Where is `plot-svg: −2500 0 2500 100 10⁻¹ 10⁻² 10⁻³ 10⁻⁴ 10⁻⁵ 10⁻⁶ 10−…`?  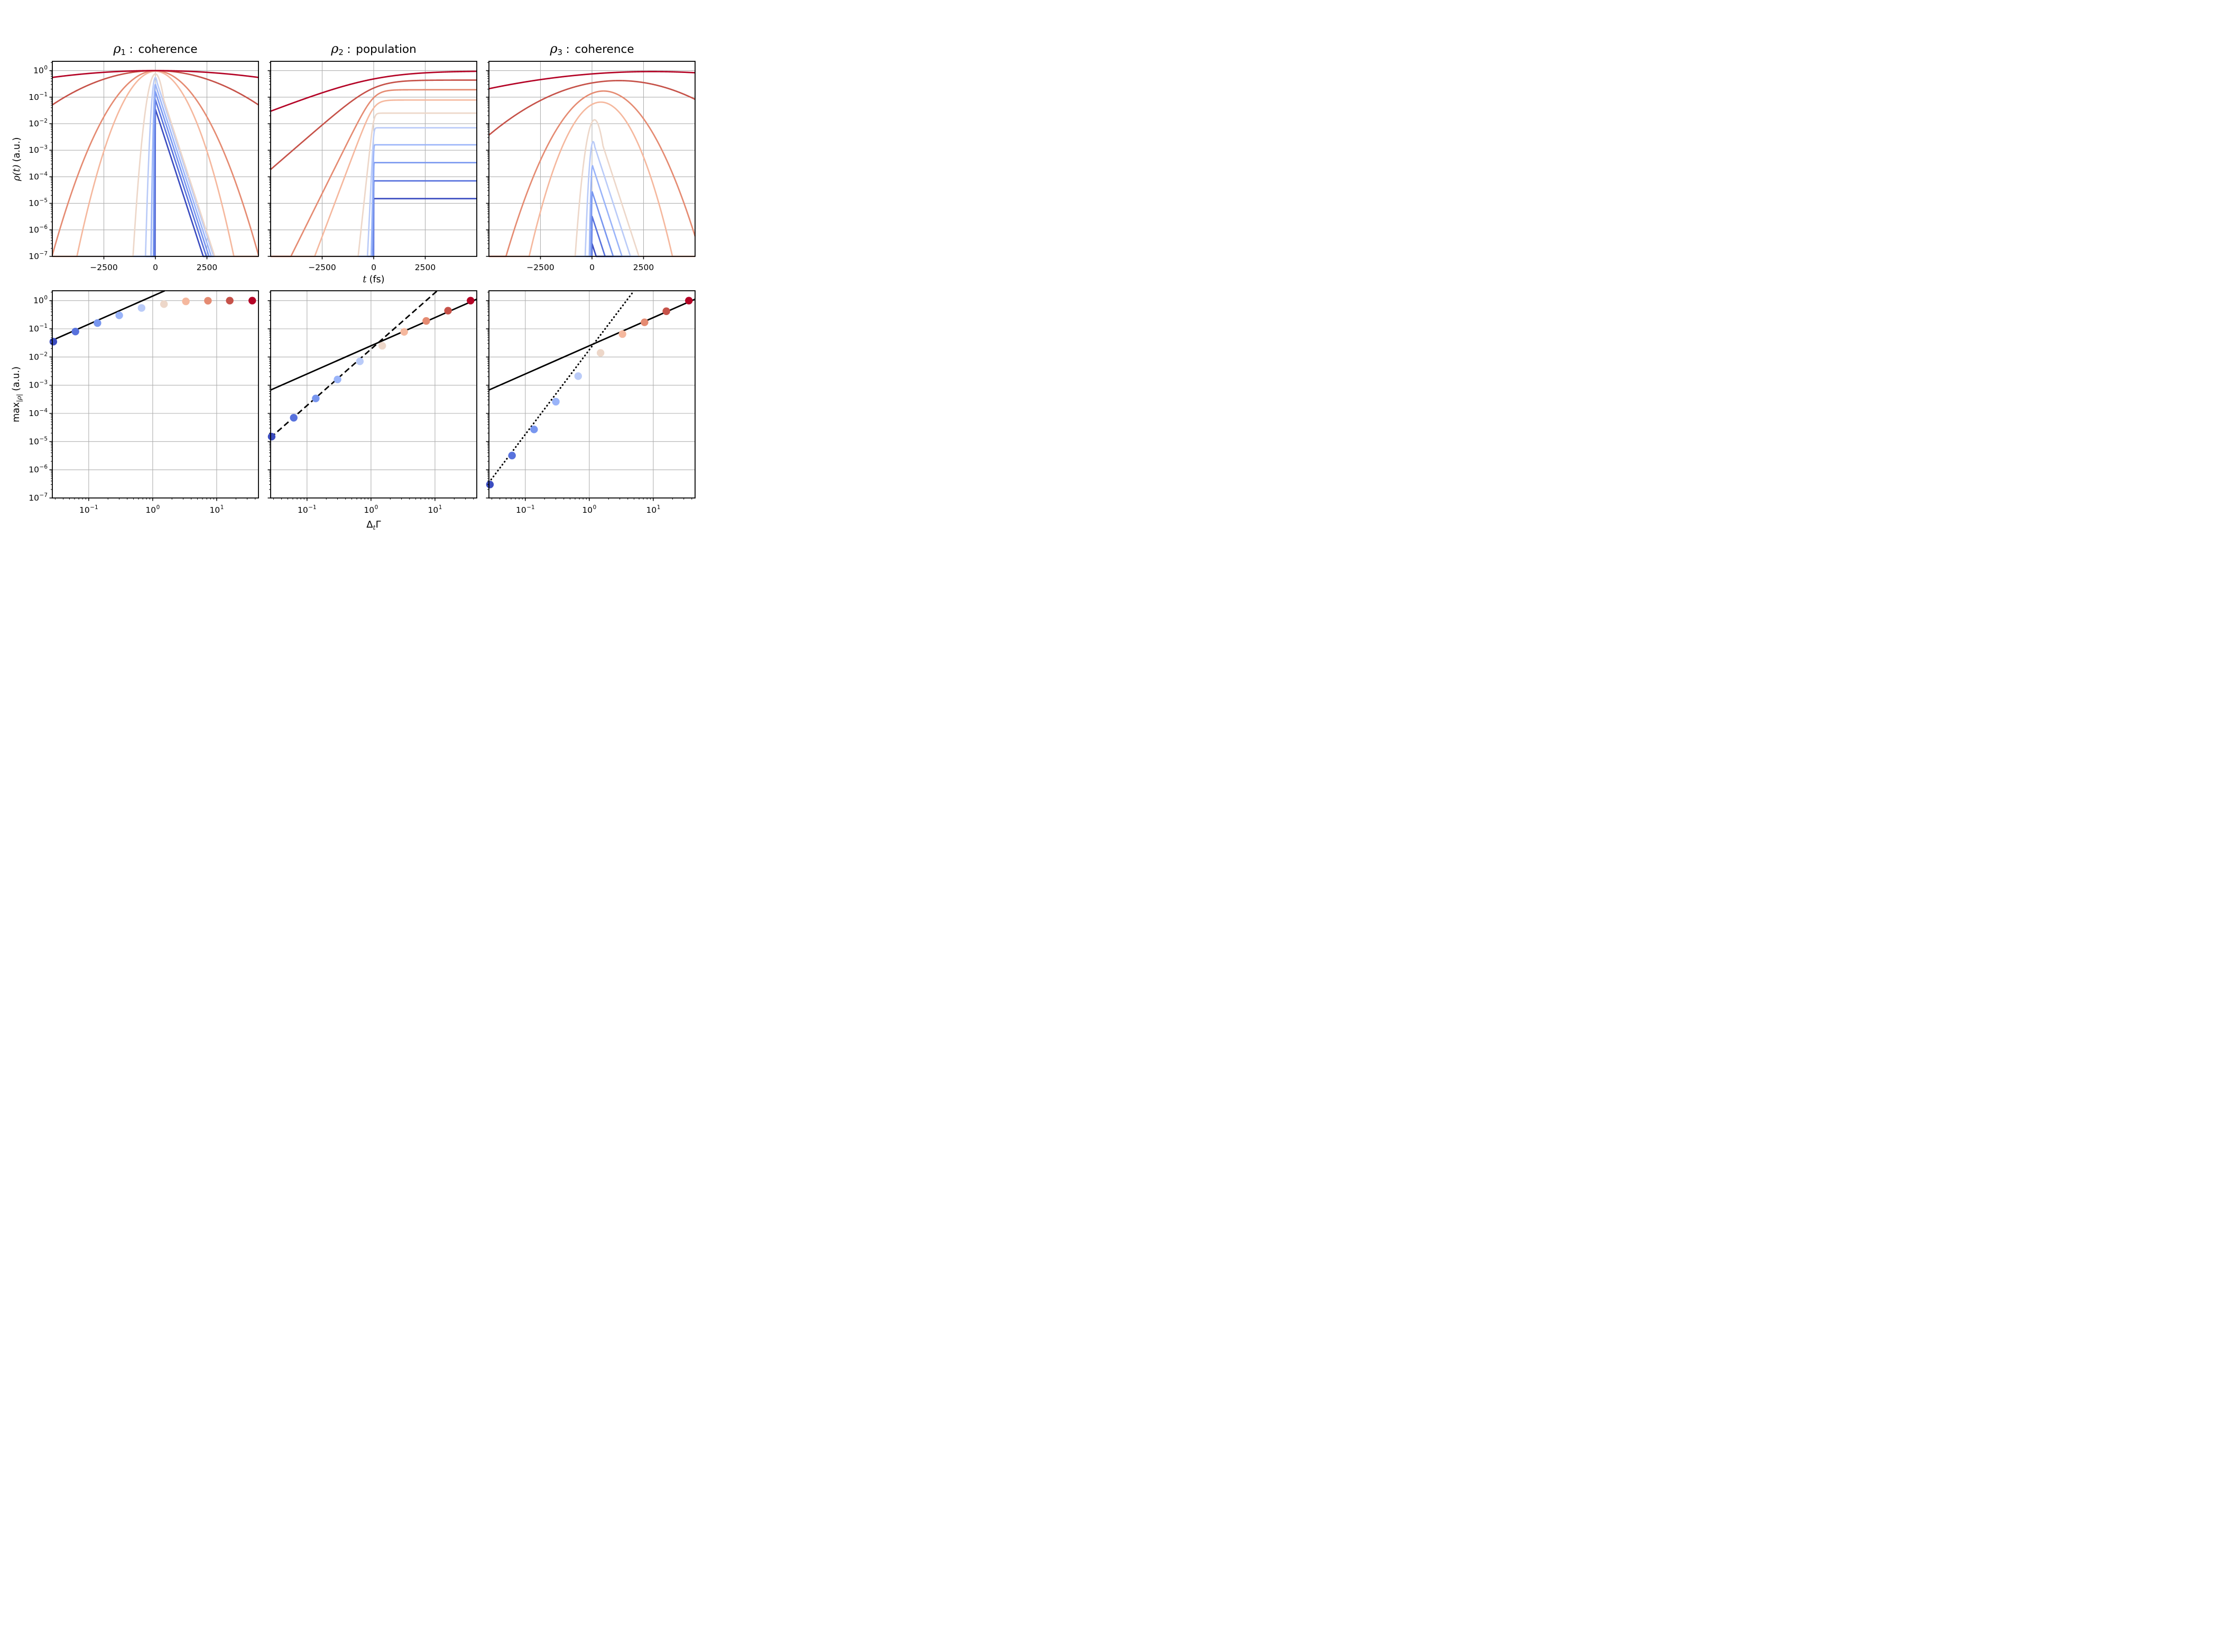 plot-svg: −2500 0 2500 100 10⁻¹ 10⁻² 10⁻³ 10⁻⁴ 10⁻⁵ 10⁻⁶ 10−… is located at coordinates (362, 288).